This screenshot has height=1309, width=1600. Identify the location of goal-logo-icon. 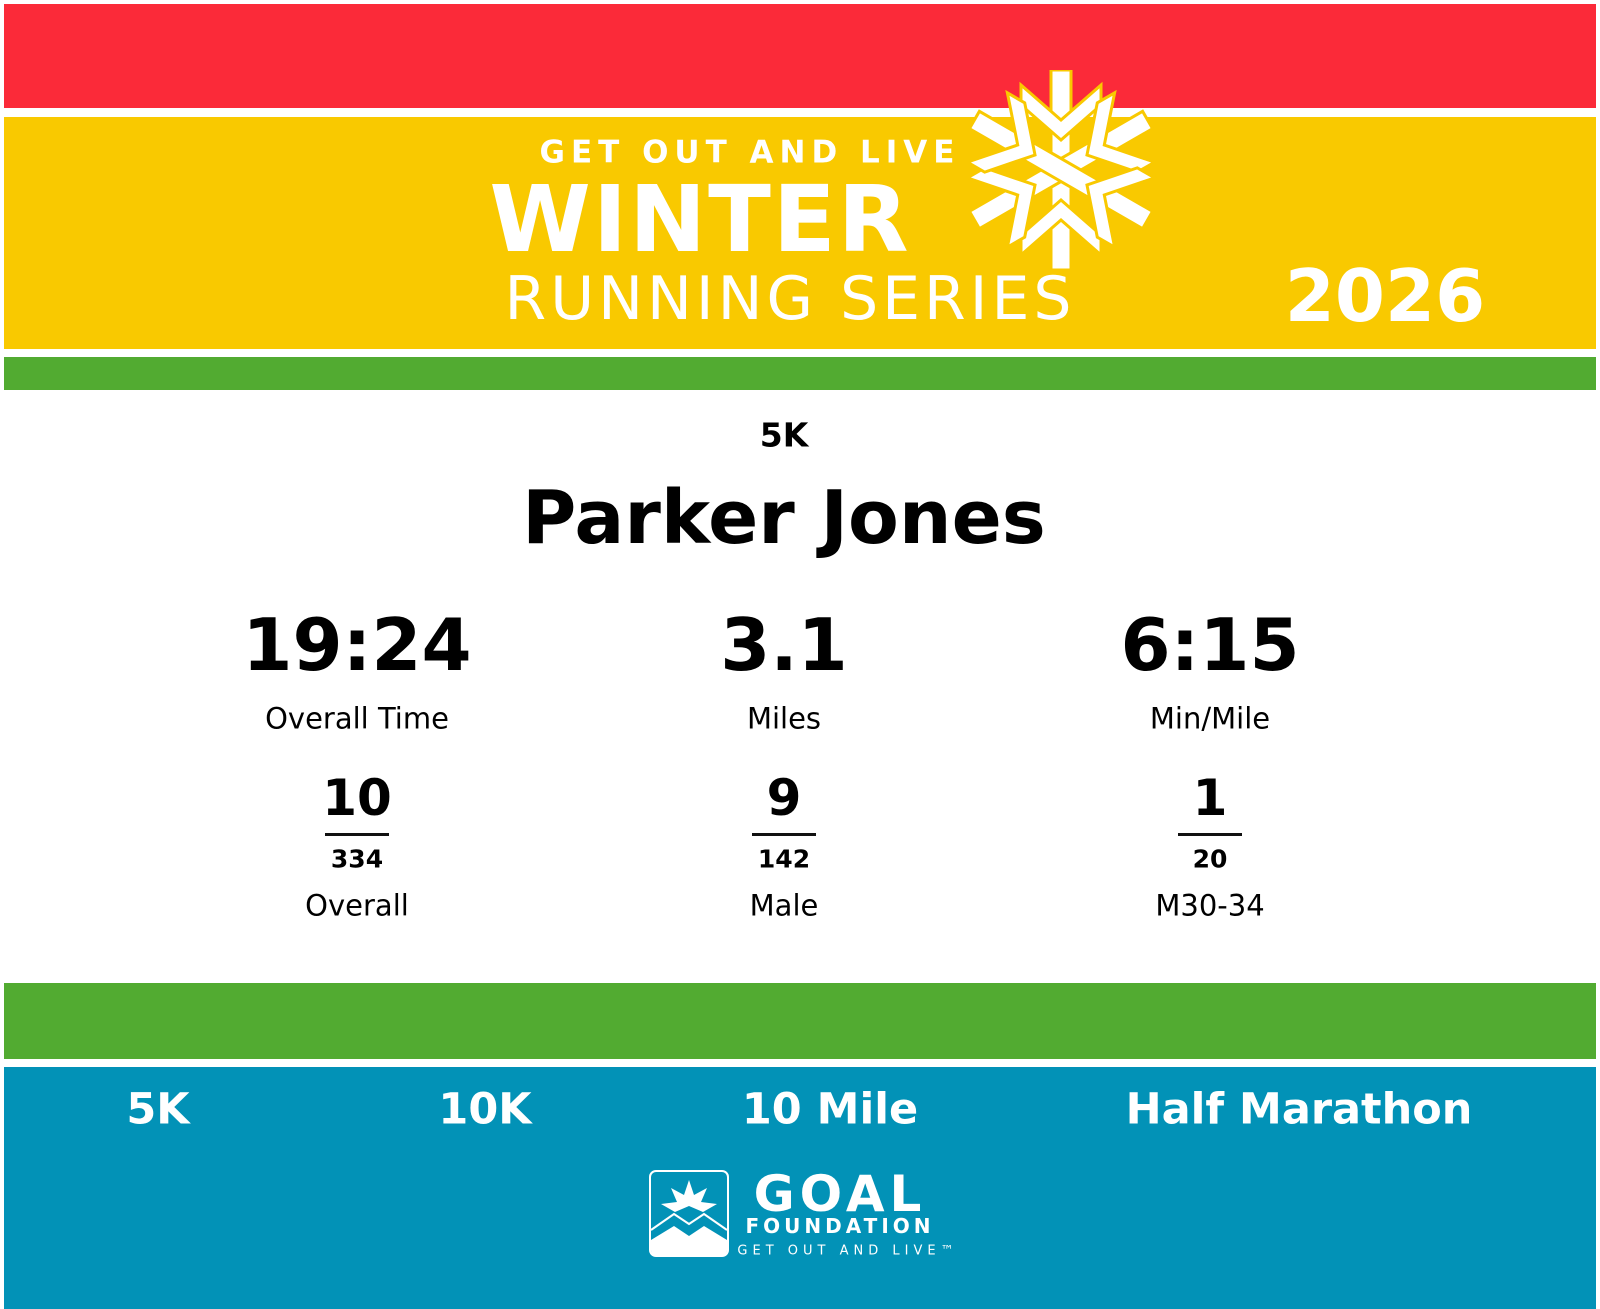
(689, 1213).